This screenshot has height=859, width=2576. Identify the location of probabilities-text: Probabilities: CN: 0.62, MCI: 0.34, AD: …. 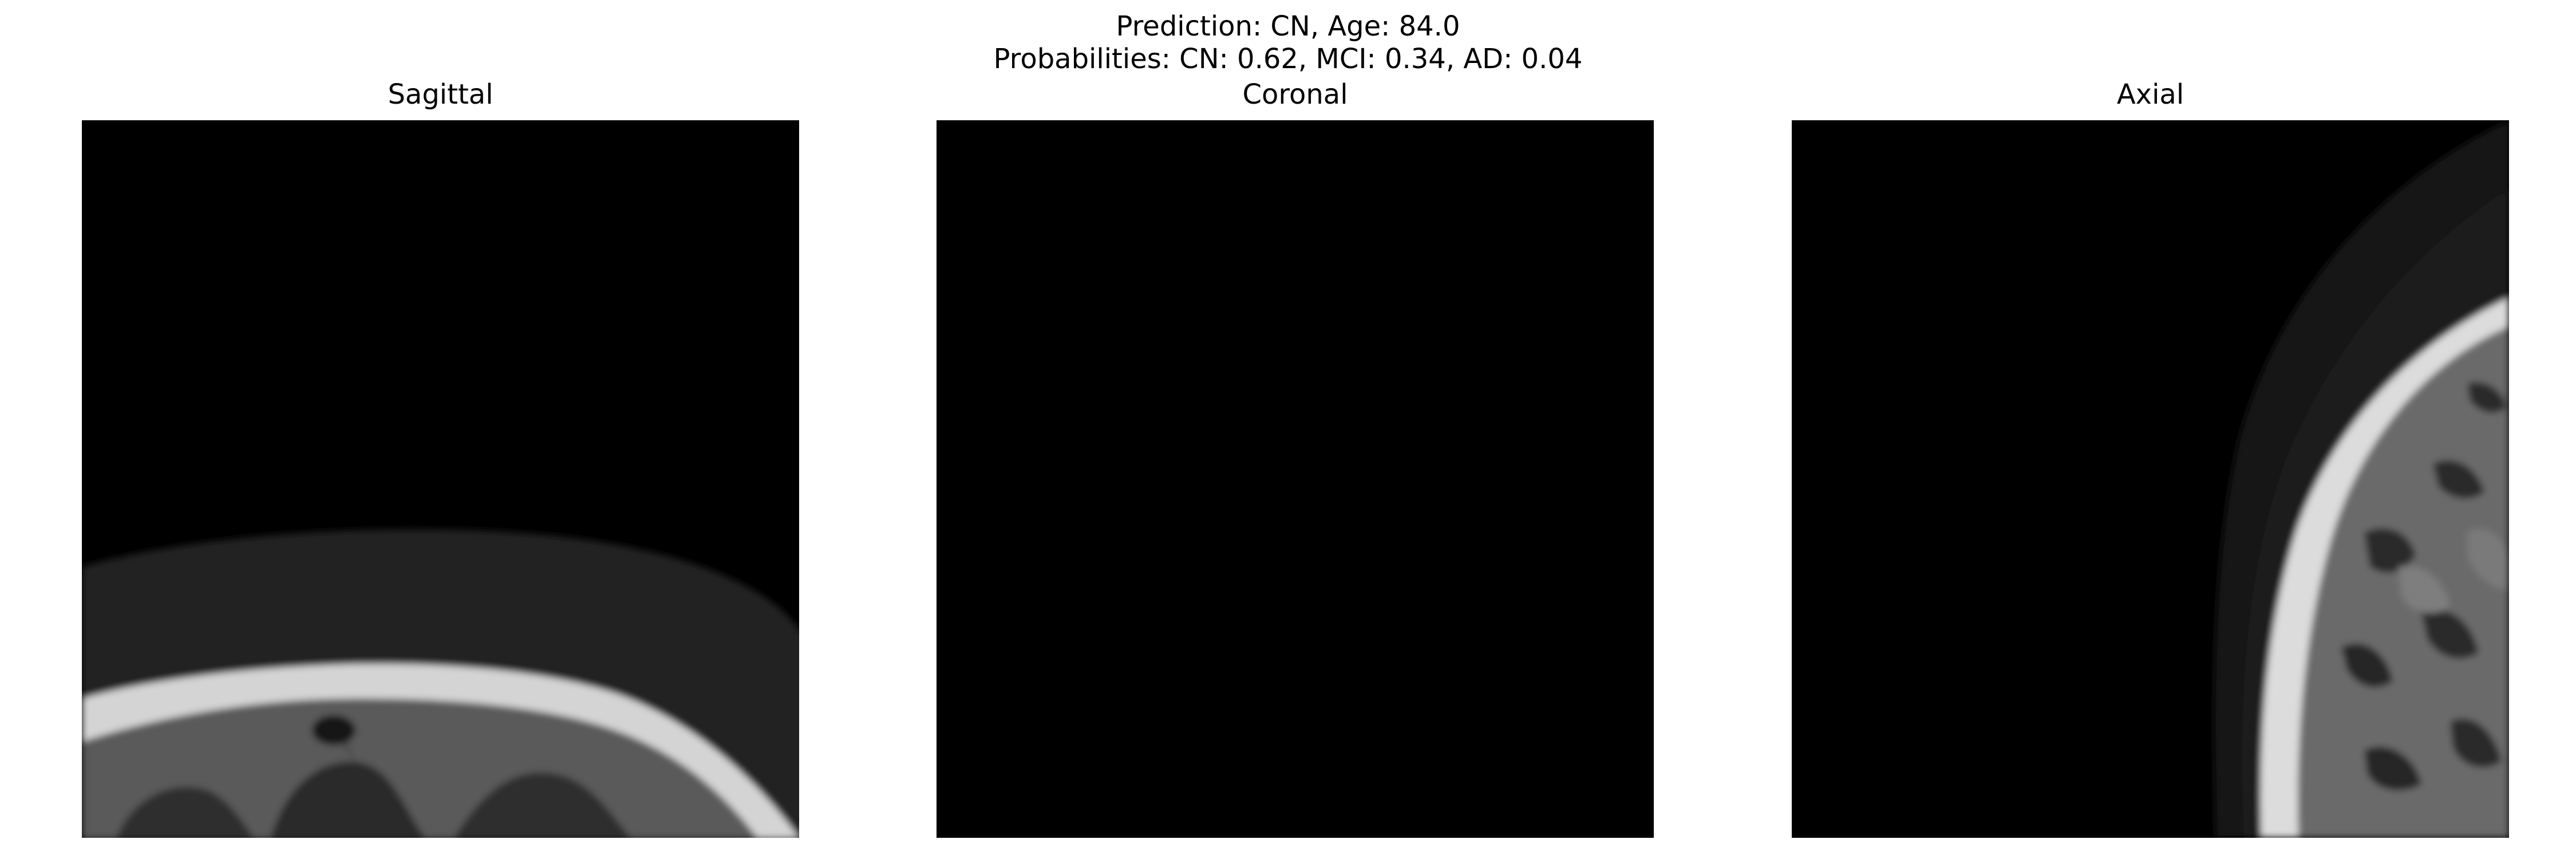
(1288, 59).